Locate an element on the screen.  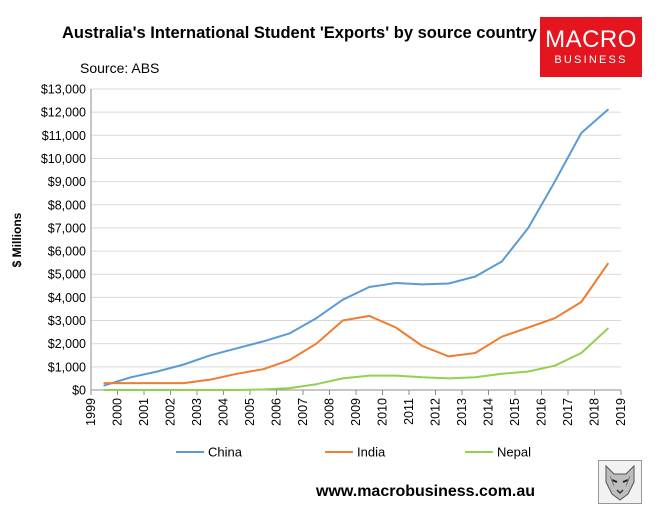
x-tick-label: 2018 is located at coordinates (595, 412).